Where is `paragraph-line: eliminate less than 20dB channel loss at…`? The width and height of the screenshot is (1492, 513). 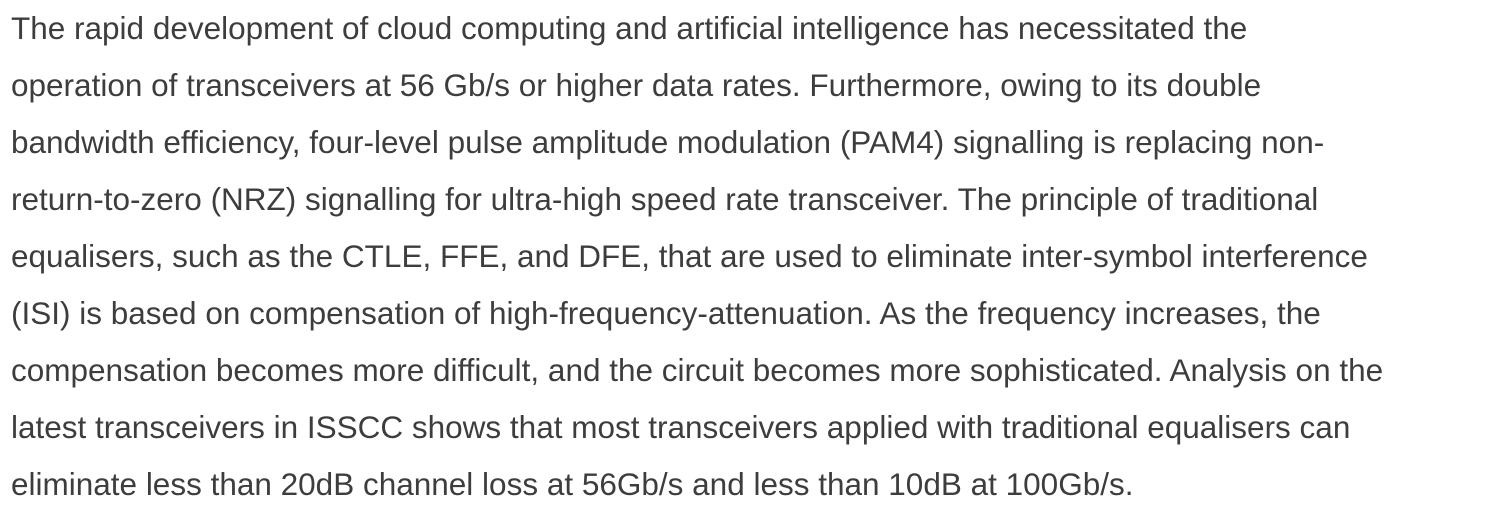
paragraph-line: eliminate less than 20dB channel loss at… is located at coordinates (572, 484).